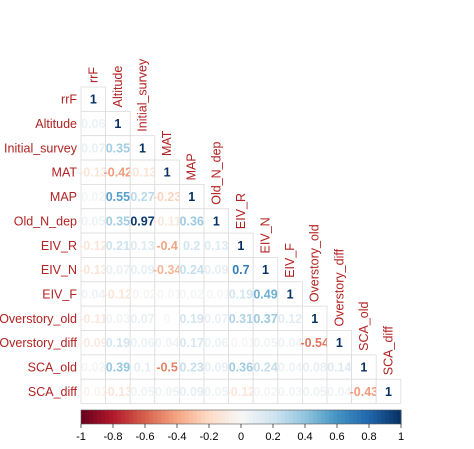 The width and height of the screenshot is (474, 449). Describe the element at coordinates (216, 270) in the screenshot. I see `cell-value-7-5: 0.09` at that location.